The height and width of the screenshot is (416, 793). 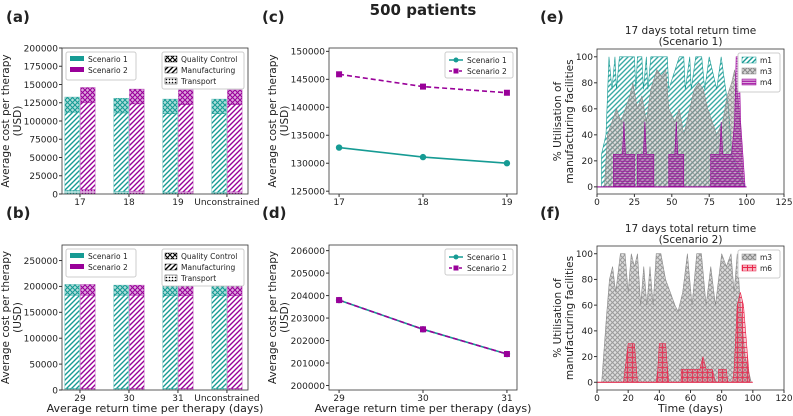 What do you see at coordinates (108, 256) in the screenshot?
I see `legend-label: Scenario 1` at bounding box center [108, 256].